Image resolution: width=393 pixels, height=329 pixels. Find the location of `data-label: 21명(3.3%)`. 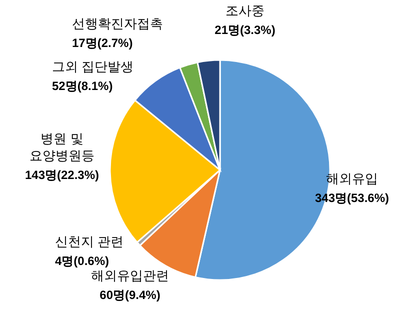

data-label: 21명(3.3%) is located at coordinates (245, 30).